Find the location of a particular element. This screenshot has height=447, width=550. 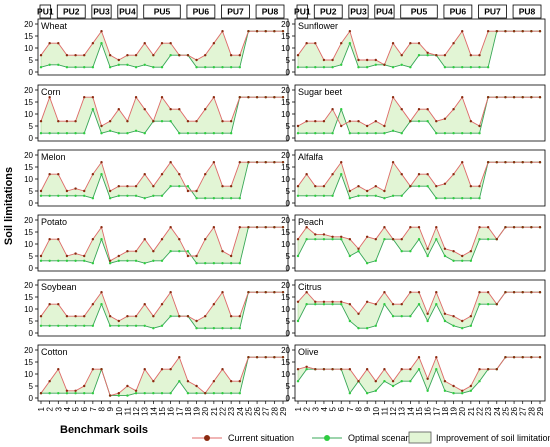

x-tick-label: 9 is located at coordinates (367, 408).